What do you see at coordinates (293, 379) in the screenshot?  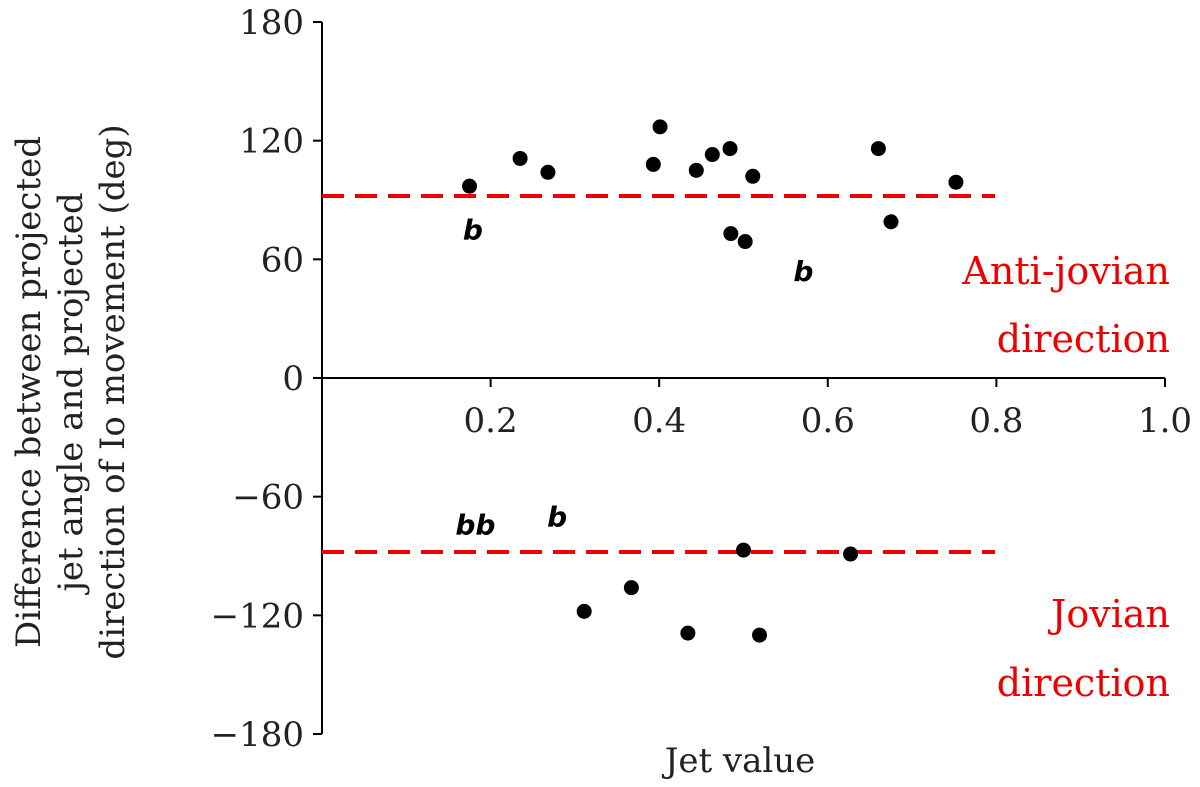 I see `y-tick-label: 0` at bounding box center [293, 379].